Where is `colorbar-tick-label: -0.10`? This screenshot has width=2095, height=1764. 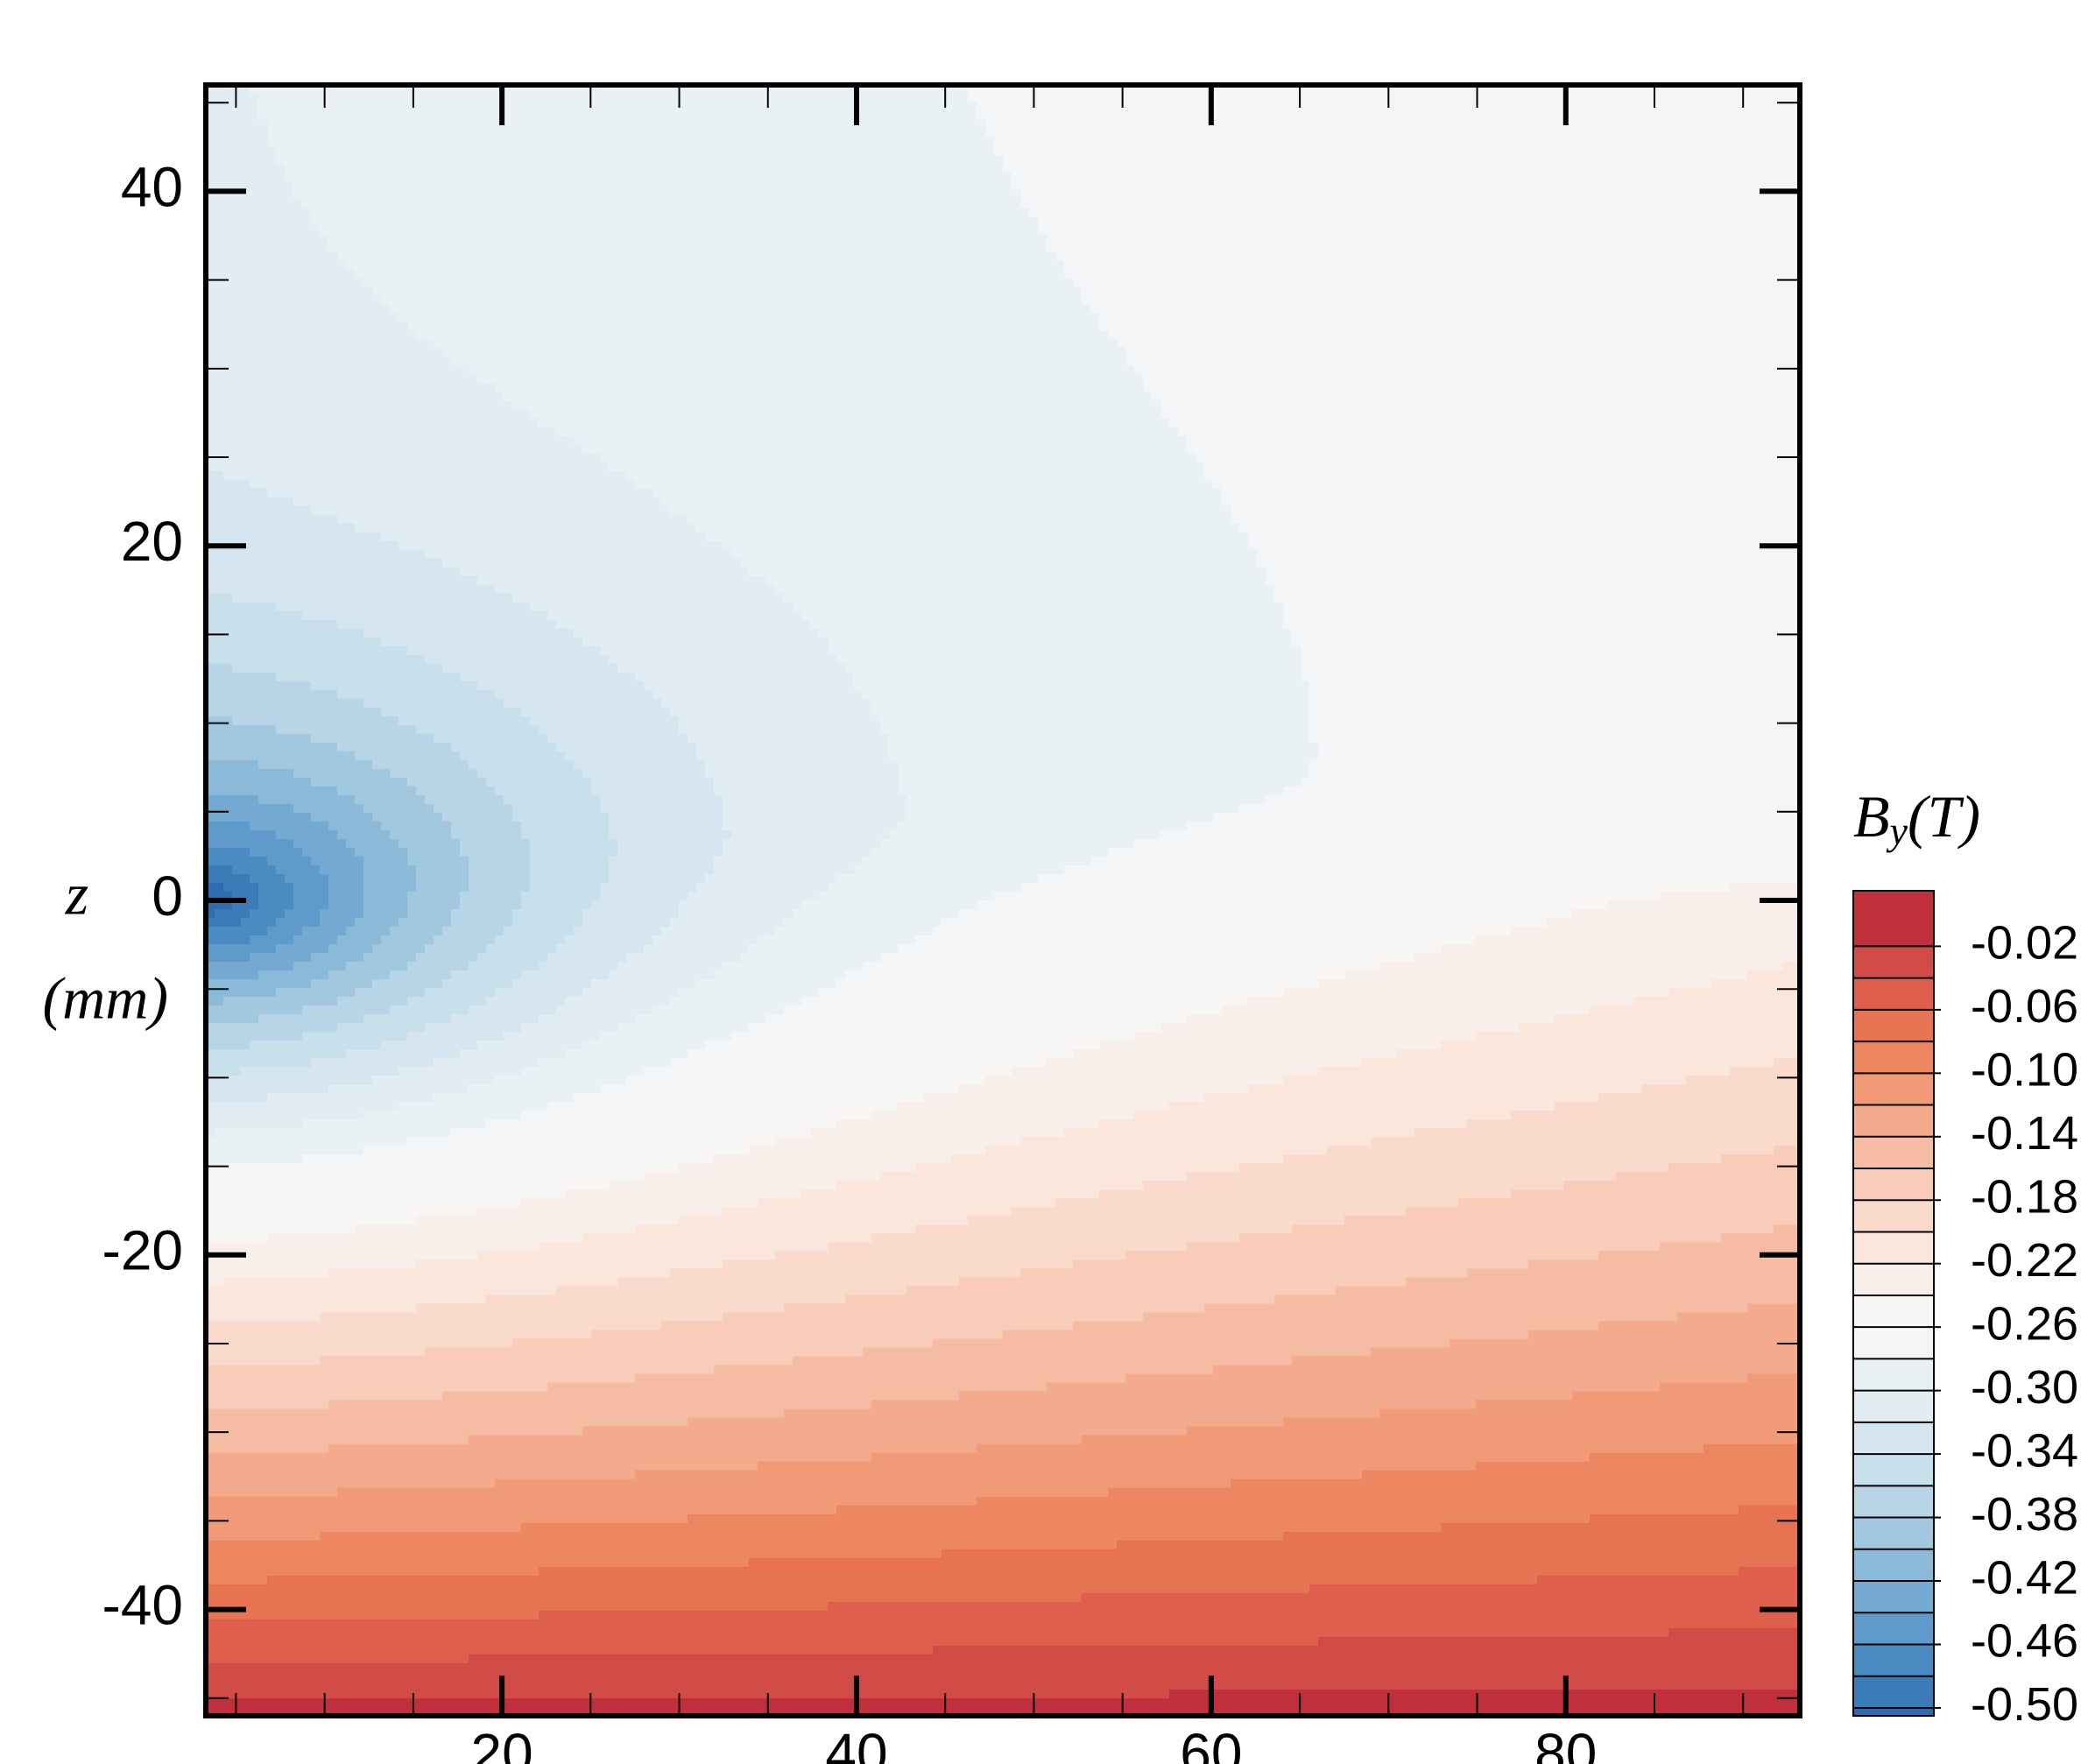 colorbar-tick-label: -0.10 is located at coordinates (2024, 1070).